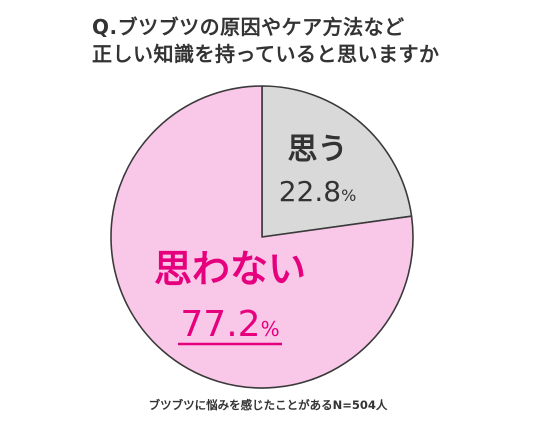 The width and height of the screenshot is (536, 428). Describe the element at coordinates (248, 27) in the screenshot. I see `chart-title-line-1: Q.ブツブツの原因やケア方法など` at that location.